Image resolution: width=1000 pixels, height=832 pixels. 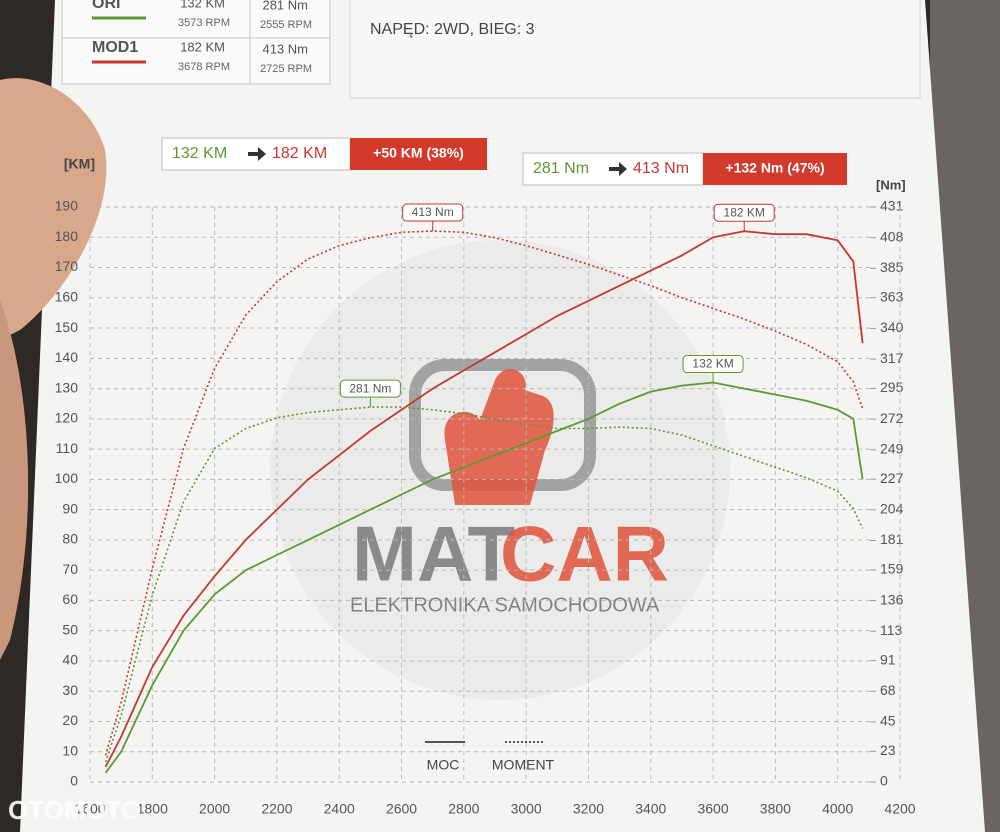 What do you see at coordinates (70, 720) in the screenshot?
I see `y-tick-label: 20` at bounding box center [70, 720].